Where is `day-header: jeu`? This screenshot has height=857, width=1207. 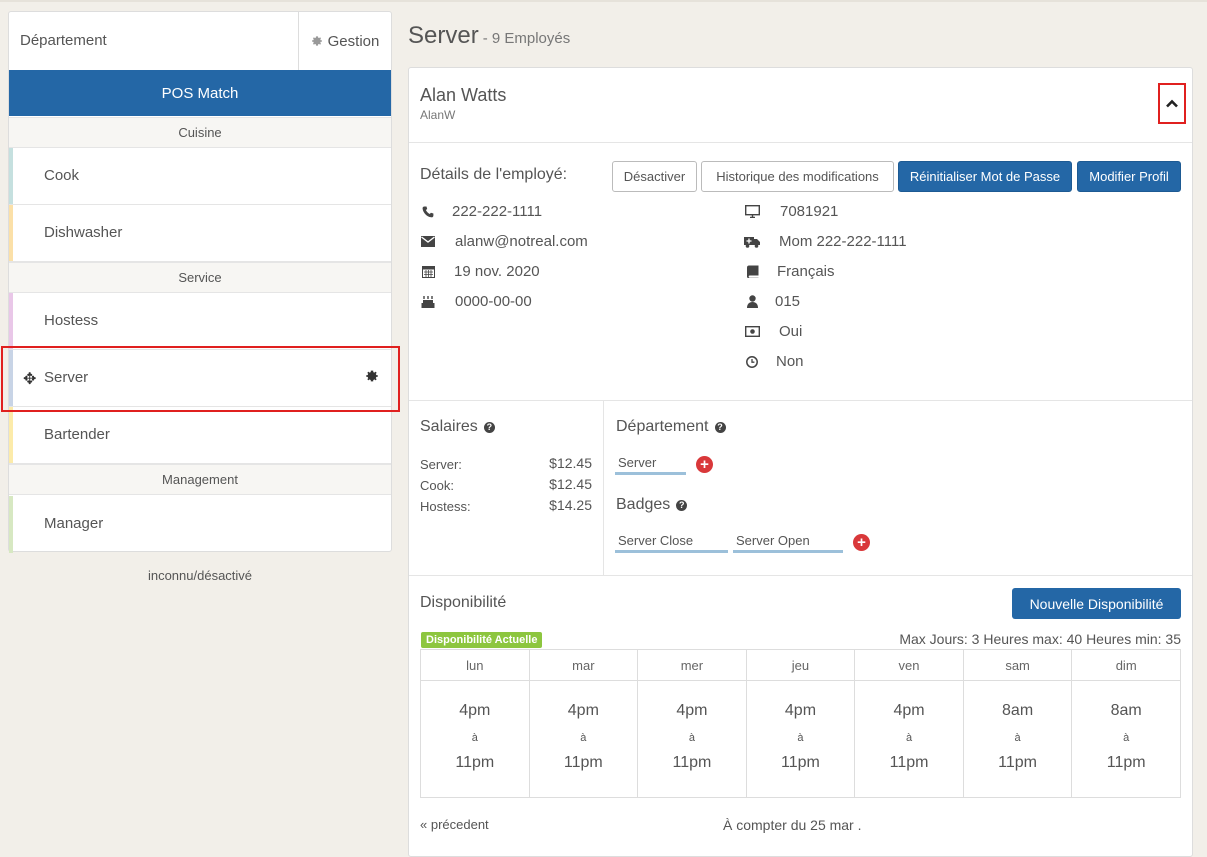 day-header: jeu is located at coordinates (800, 665).